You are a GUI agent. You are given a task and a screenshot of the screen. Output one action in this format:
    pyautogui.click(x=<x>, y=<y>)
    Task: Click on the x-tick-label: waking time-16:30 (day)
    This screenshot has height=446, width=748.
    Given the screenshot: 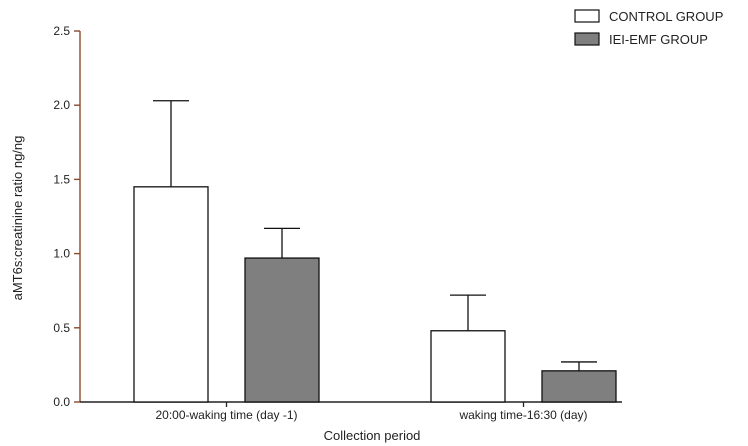 What is the action you would take?
    pyautogui.click(x=522, y=415)
    